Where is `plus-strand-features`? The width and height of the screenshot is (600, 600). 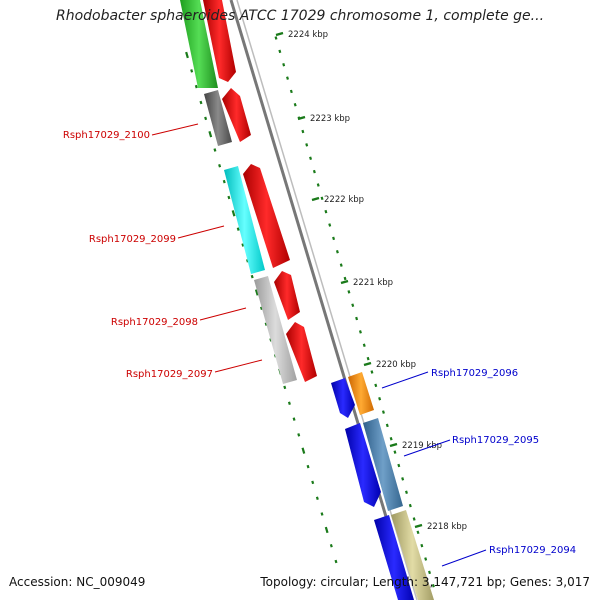
plus-strand-features is located at coordinates (382, 486).